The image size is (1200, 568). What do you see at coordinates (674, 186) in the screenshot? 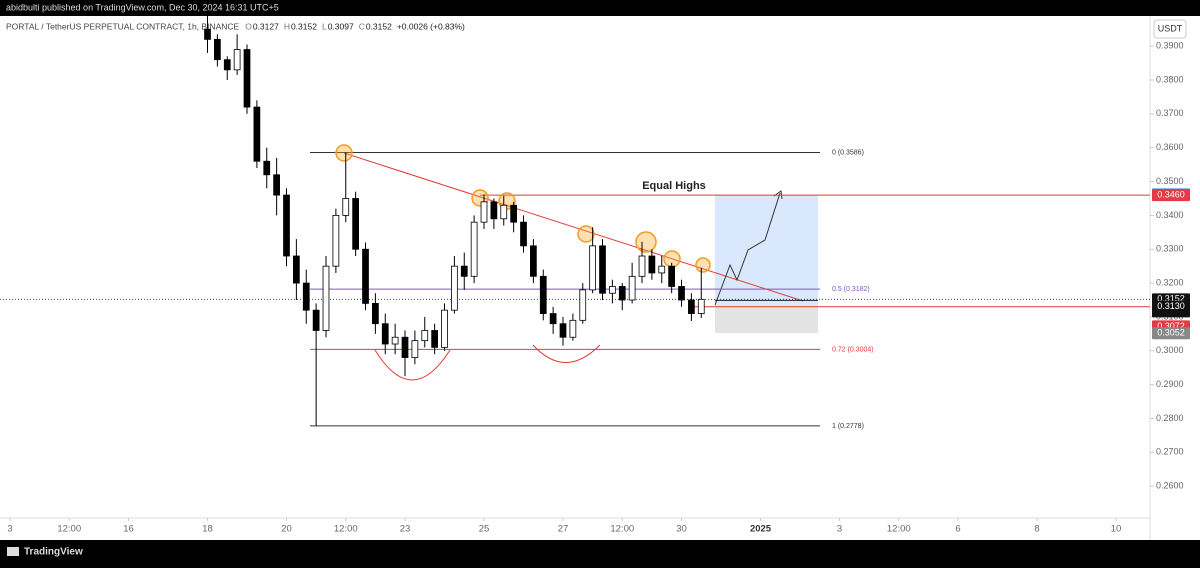
I see `annotation: Equal Highs` at bounding box center [674, 186].